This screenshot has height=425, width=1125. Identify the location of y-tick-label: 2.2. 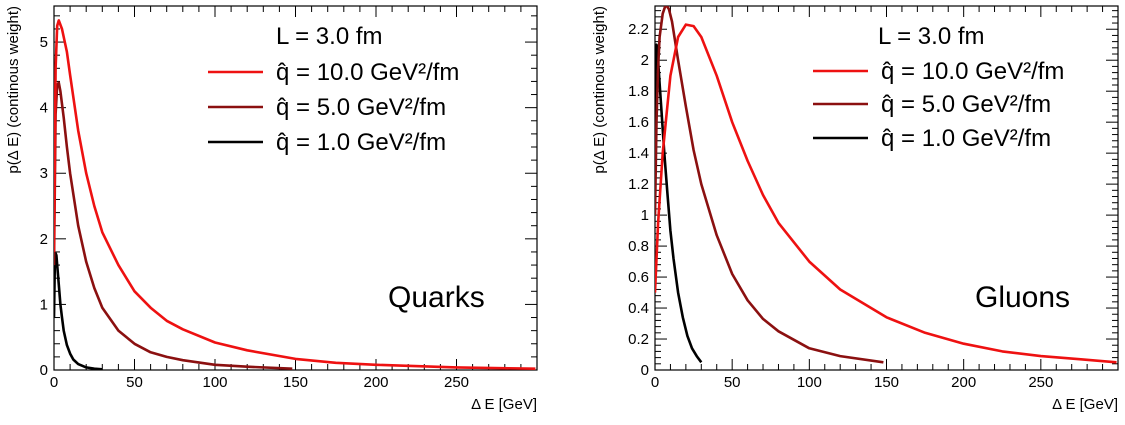
(638, 29).